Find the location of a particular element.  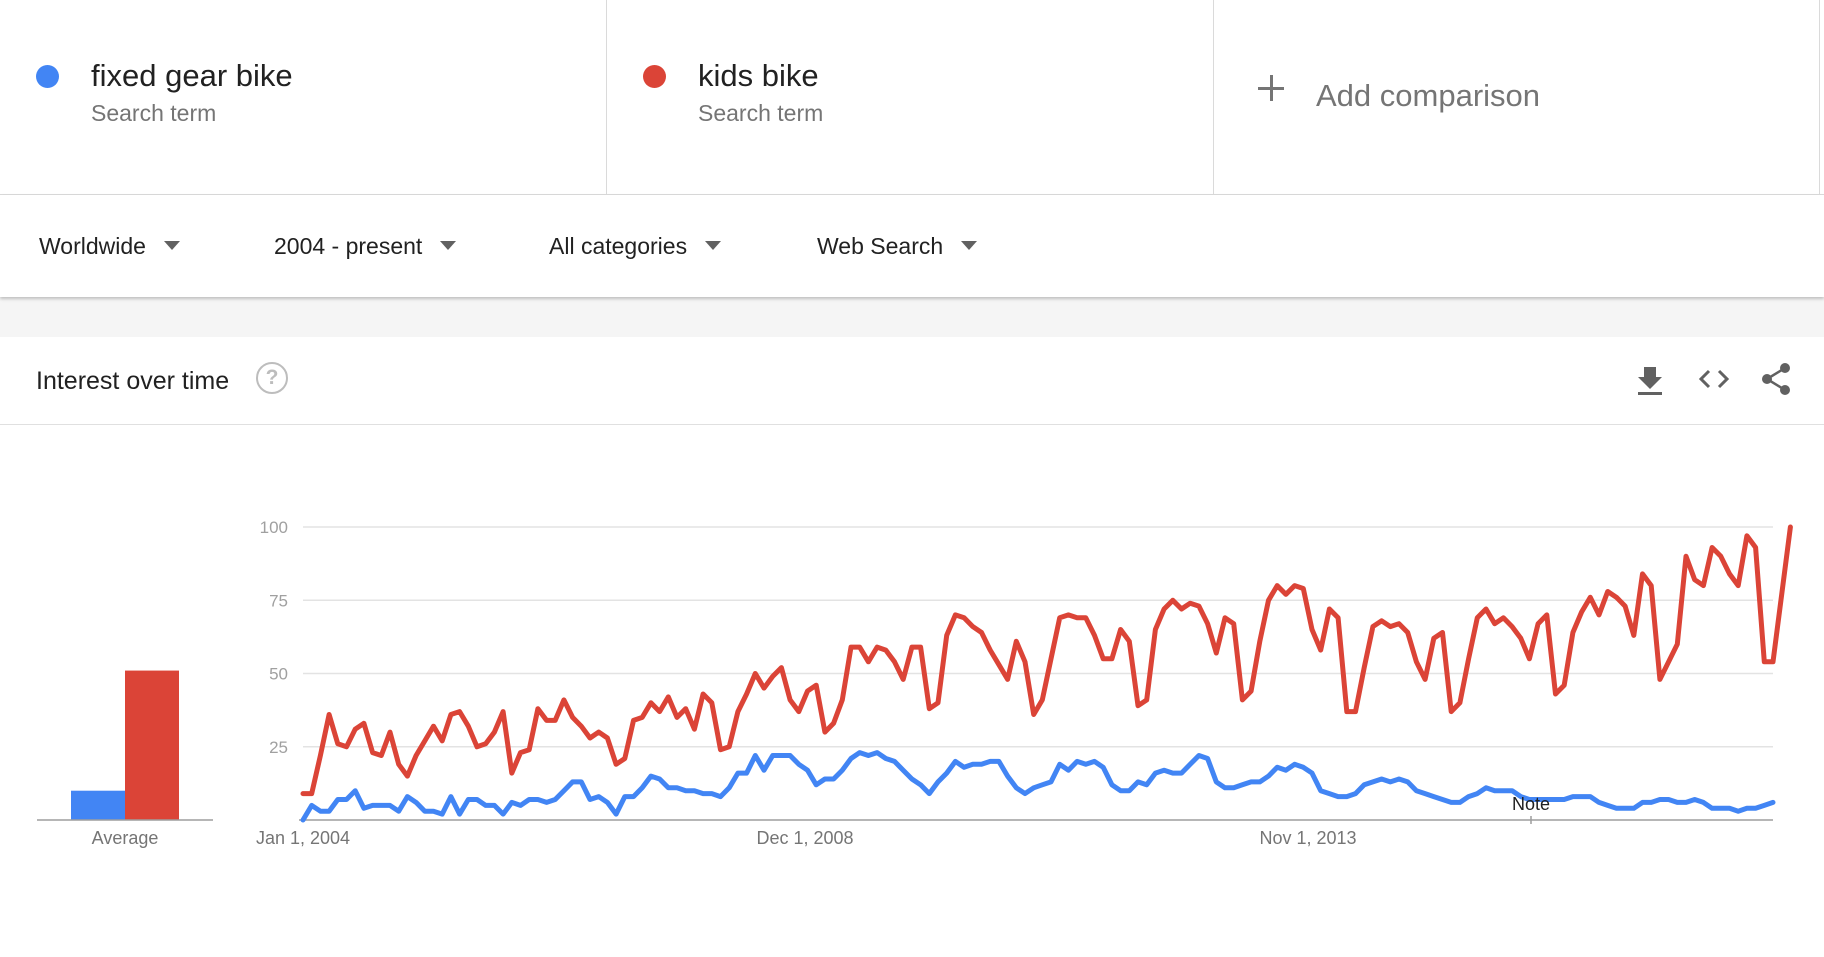

term-name: kids bike is located at coordinates (758, 75).